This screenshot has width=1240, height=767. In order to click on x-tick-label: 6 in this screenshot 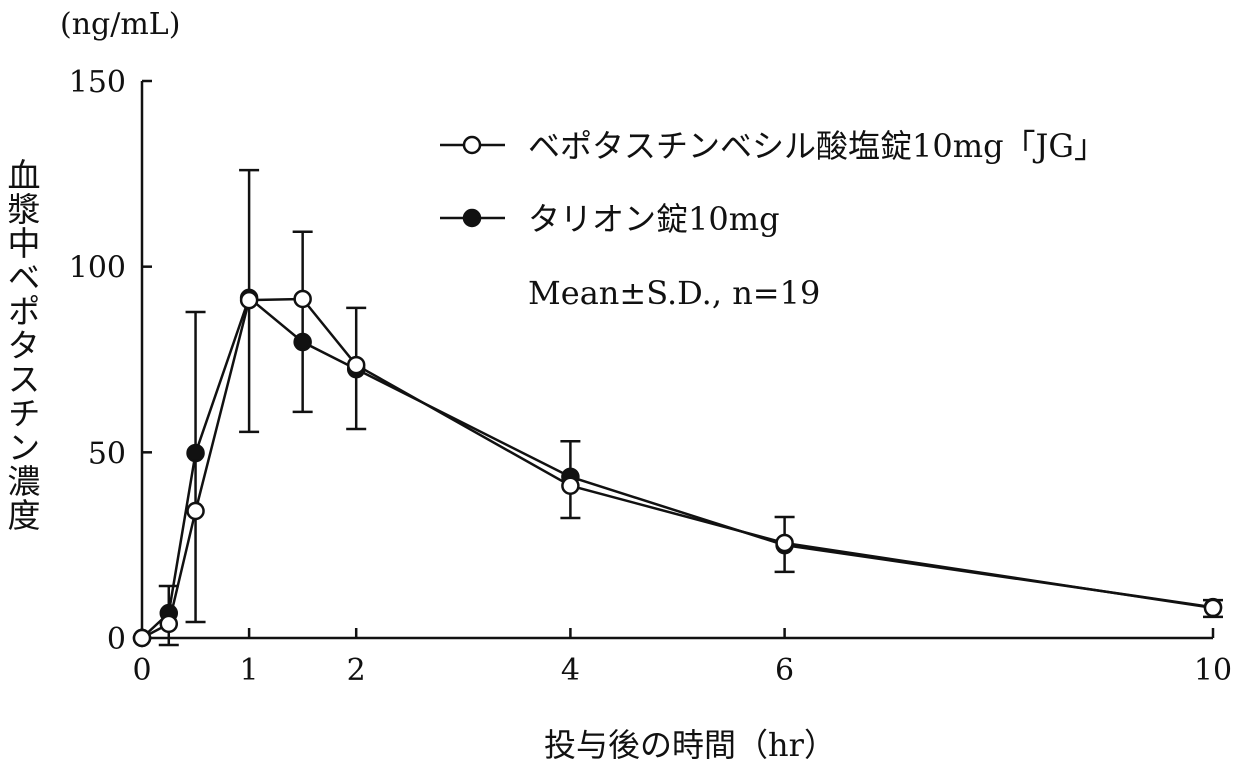, I will do `click(784, 670)`.